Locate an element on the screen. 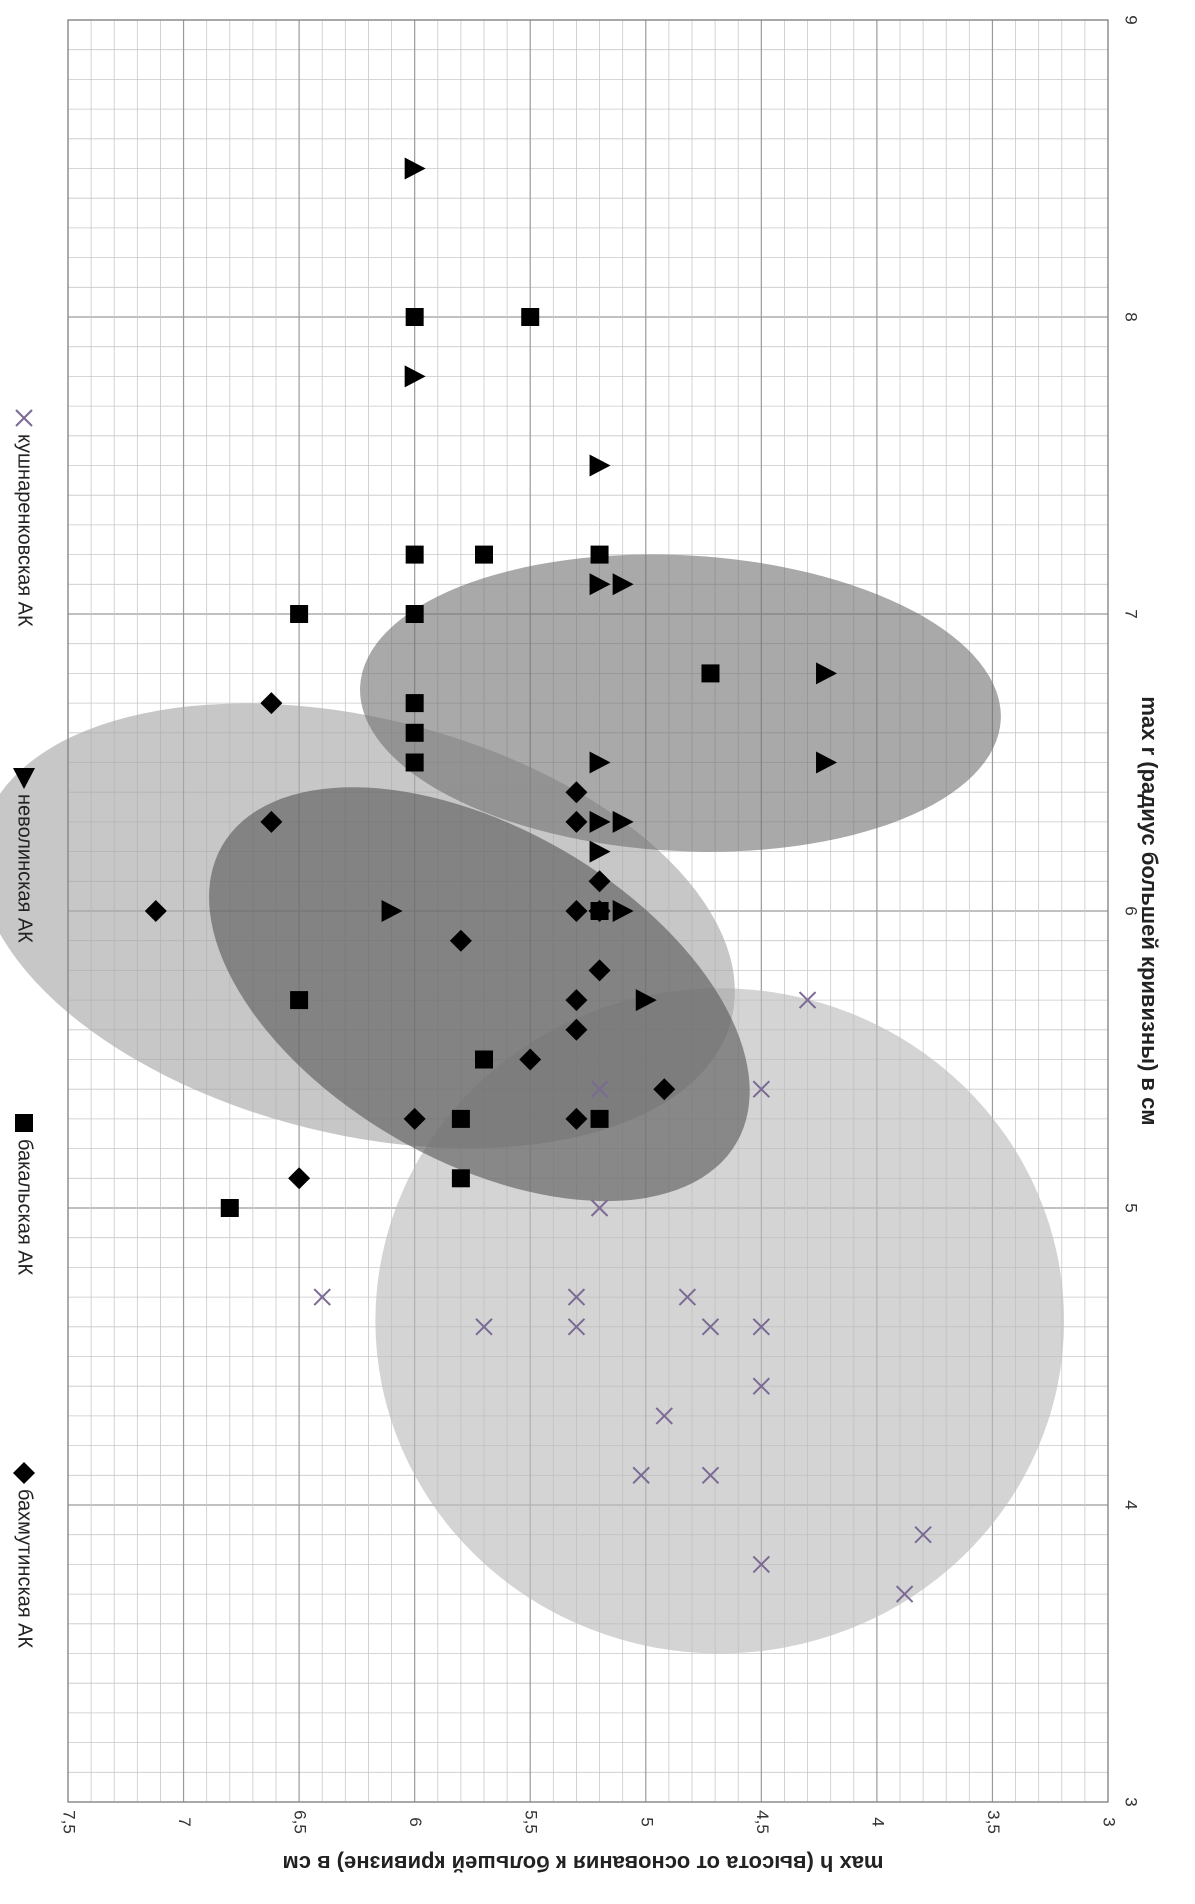 The height and width of the screenshot is (1904, 1195). legend-item: неволинская АК is located at coordinates (24, 855).